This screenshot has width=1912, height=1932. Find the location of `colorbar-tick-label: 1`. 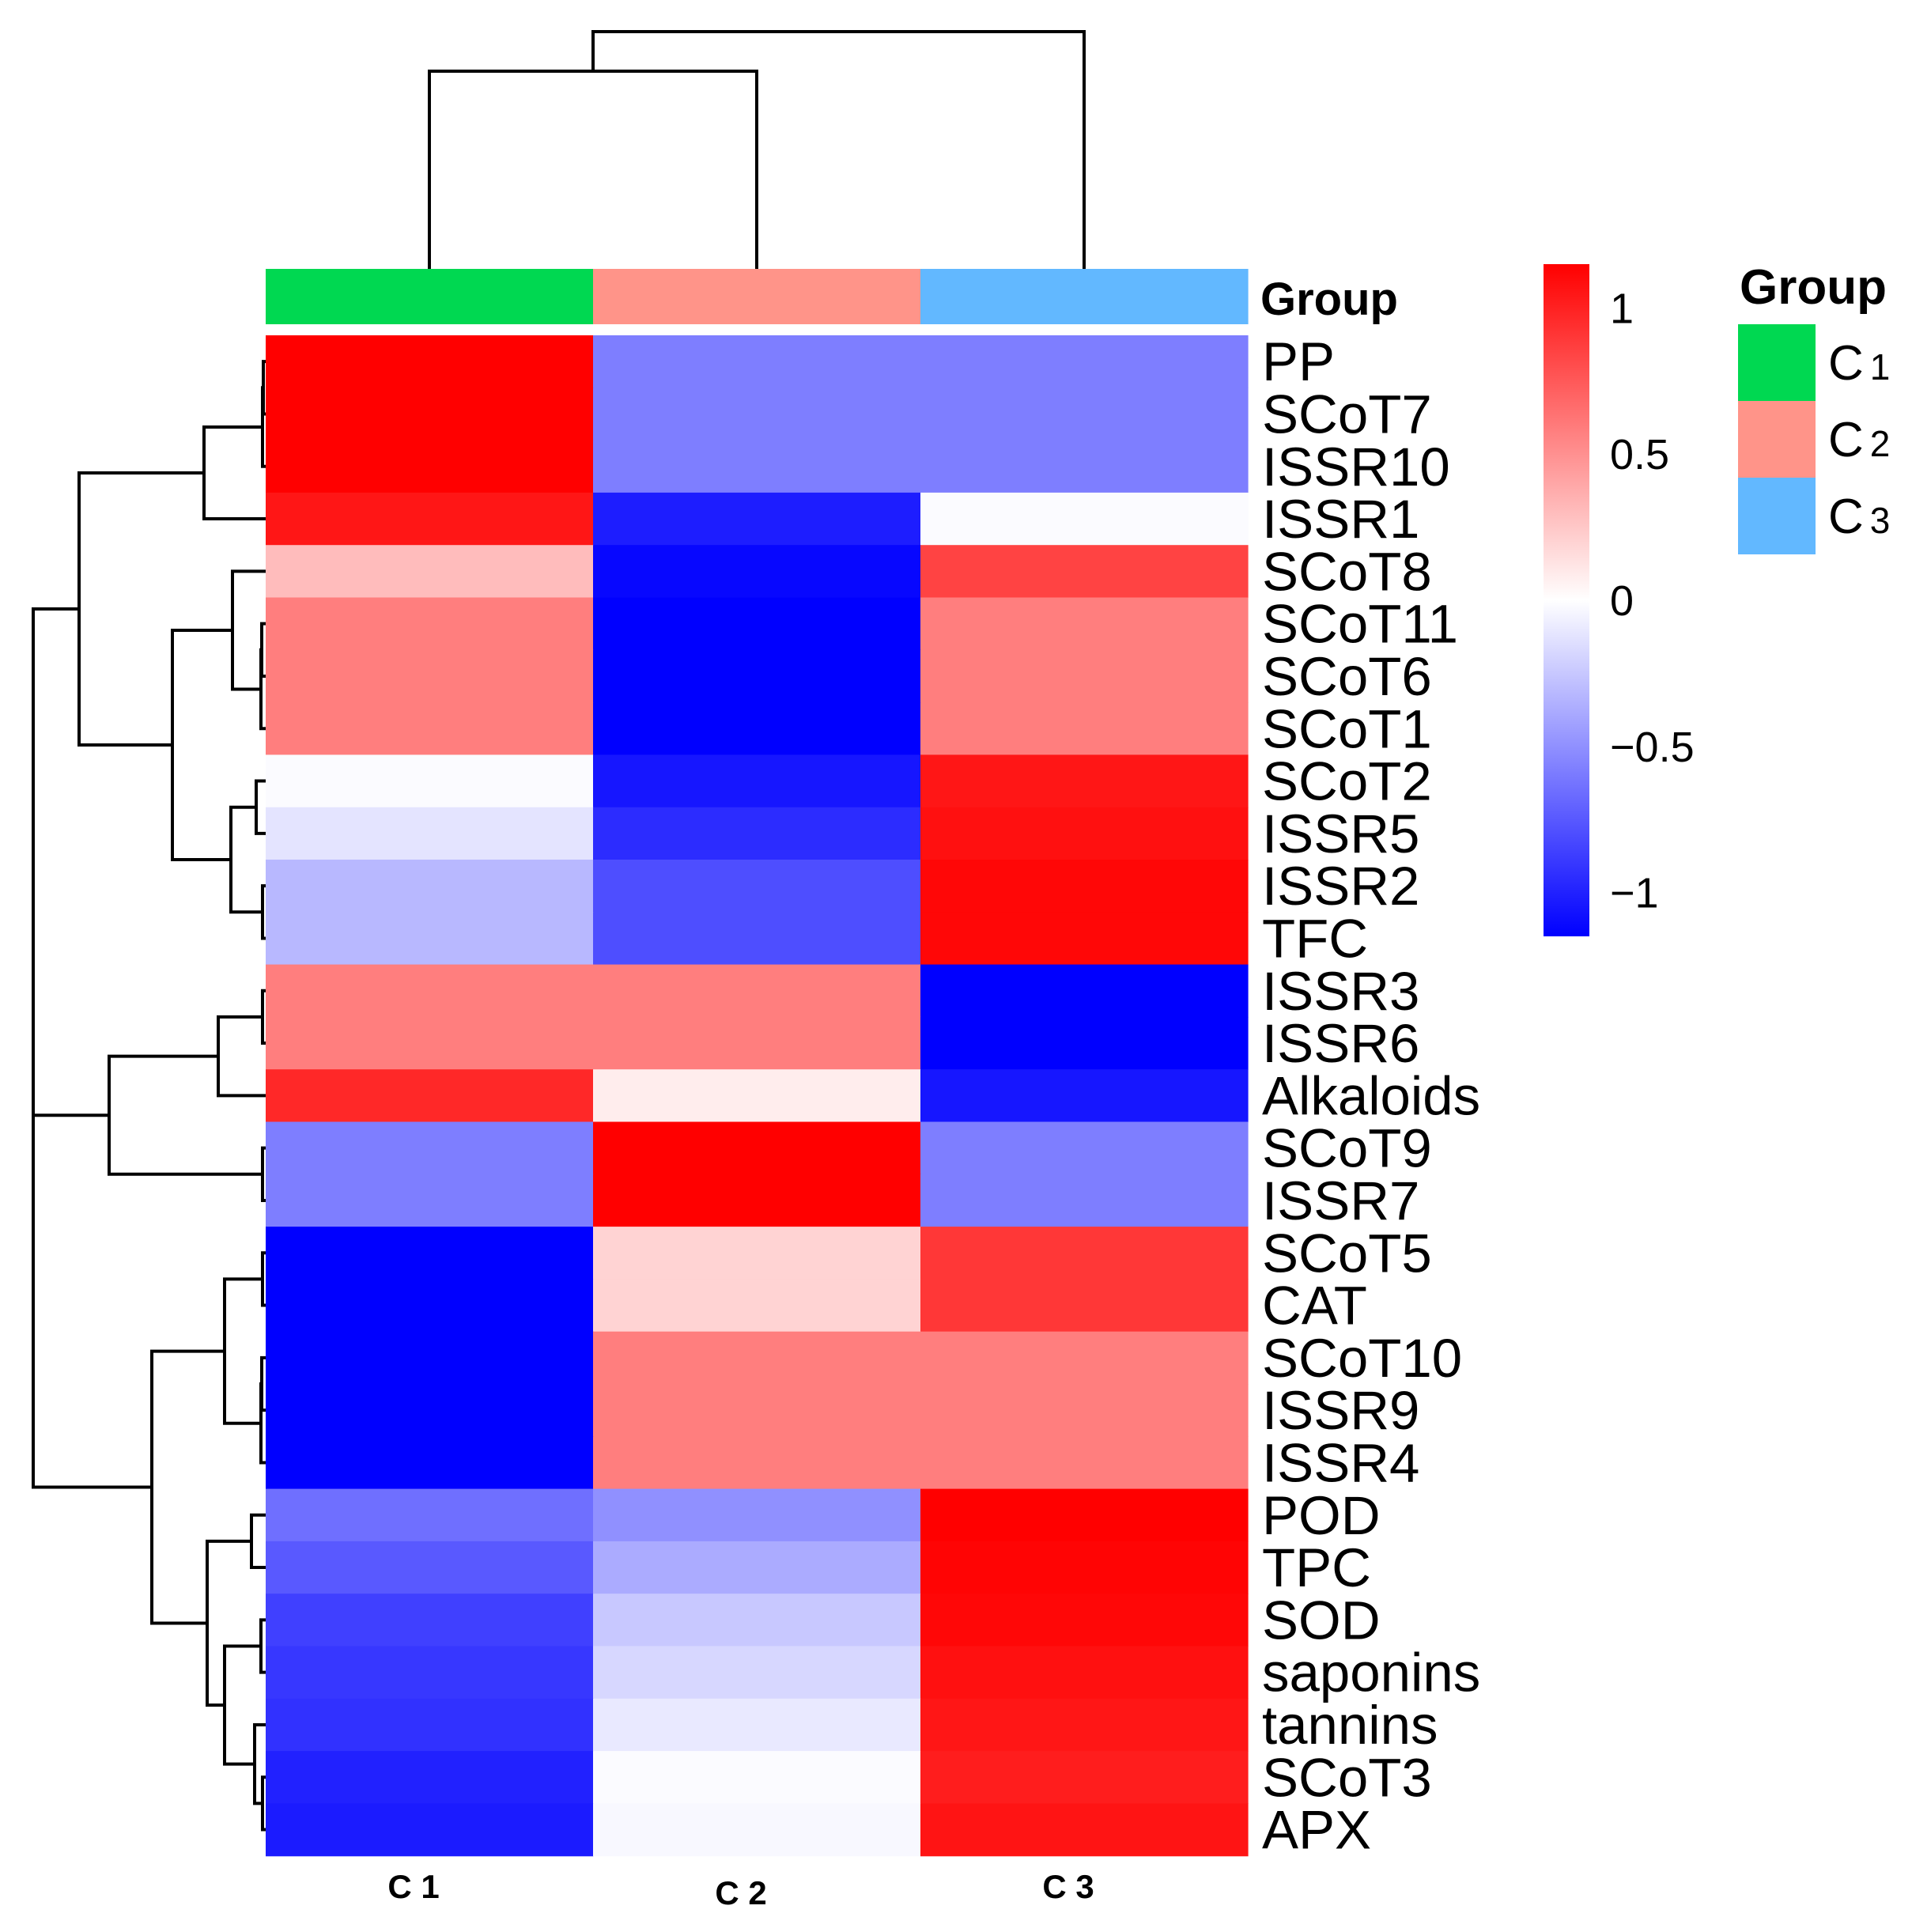

colorbar-tick-label: 1 is located at coordinates (1622, 308).